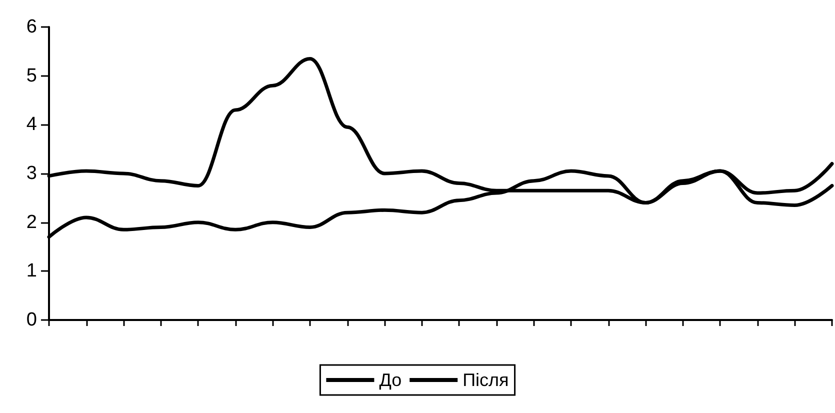 Image resolution: width=835 pixels, height=413 pixels. What do you see at coordinates (31, 320) in the screenshot?
I see `y-tick-label: 0` at bounding box center [31, 320].